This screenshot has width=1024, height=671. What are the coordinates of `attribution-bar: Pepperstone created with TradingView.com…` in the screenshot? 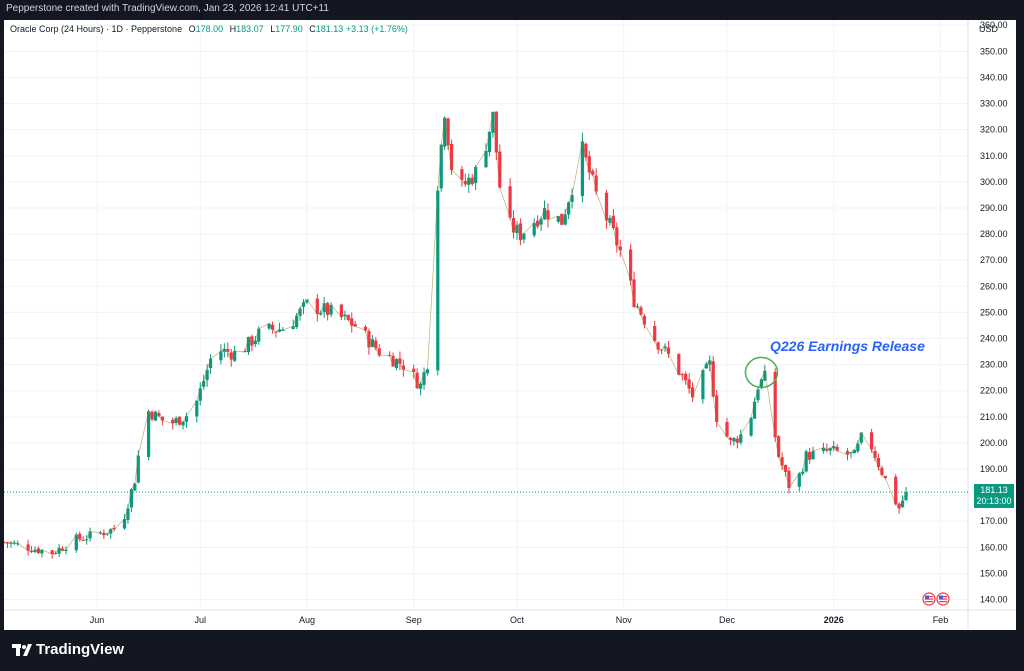 It's located at (512, 9).